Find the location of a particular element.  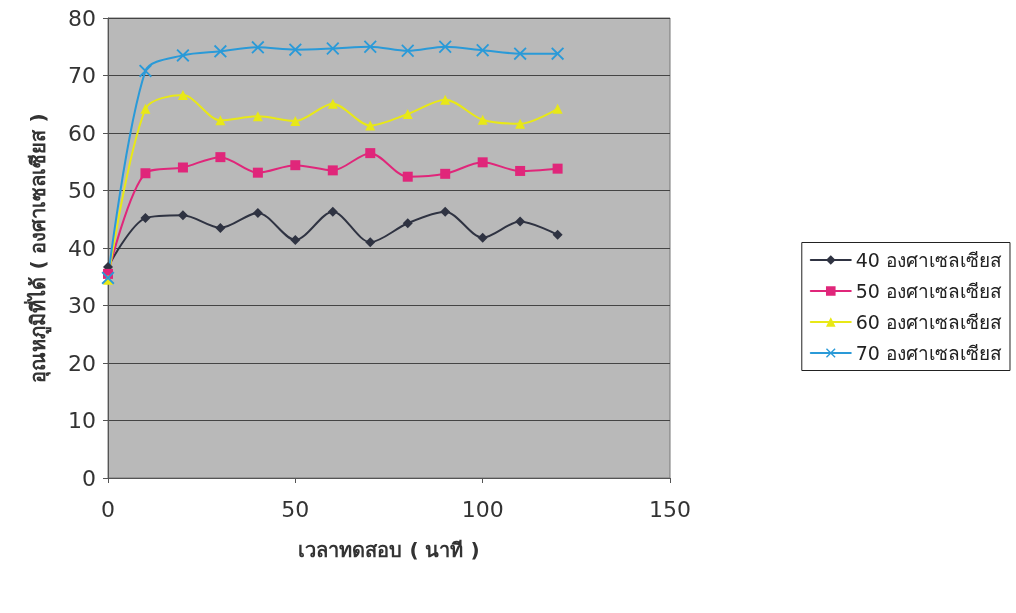

y-tick-label: 20 is located at coordinates (82, 363).